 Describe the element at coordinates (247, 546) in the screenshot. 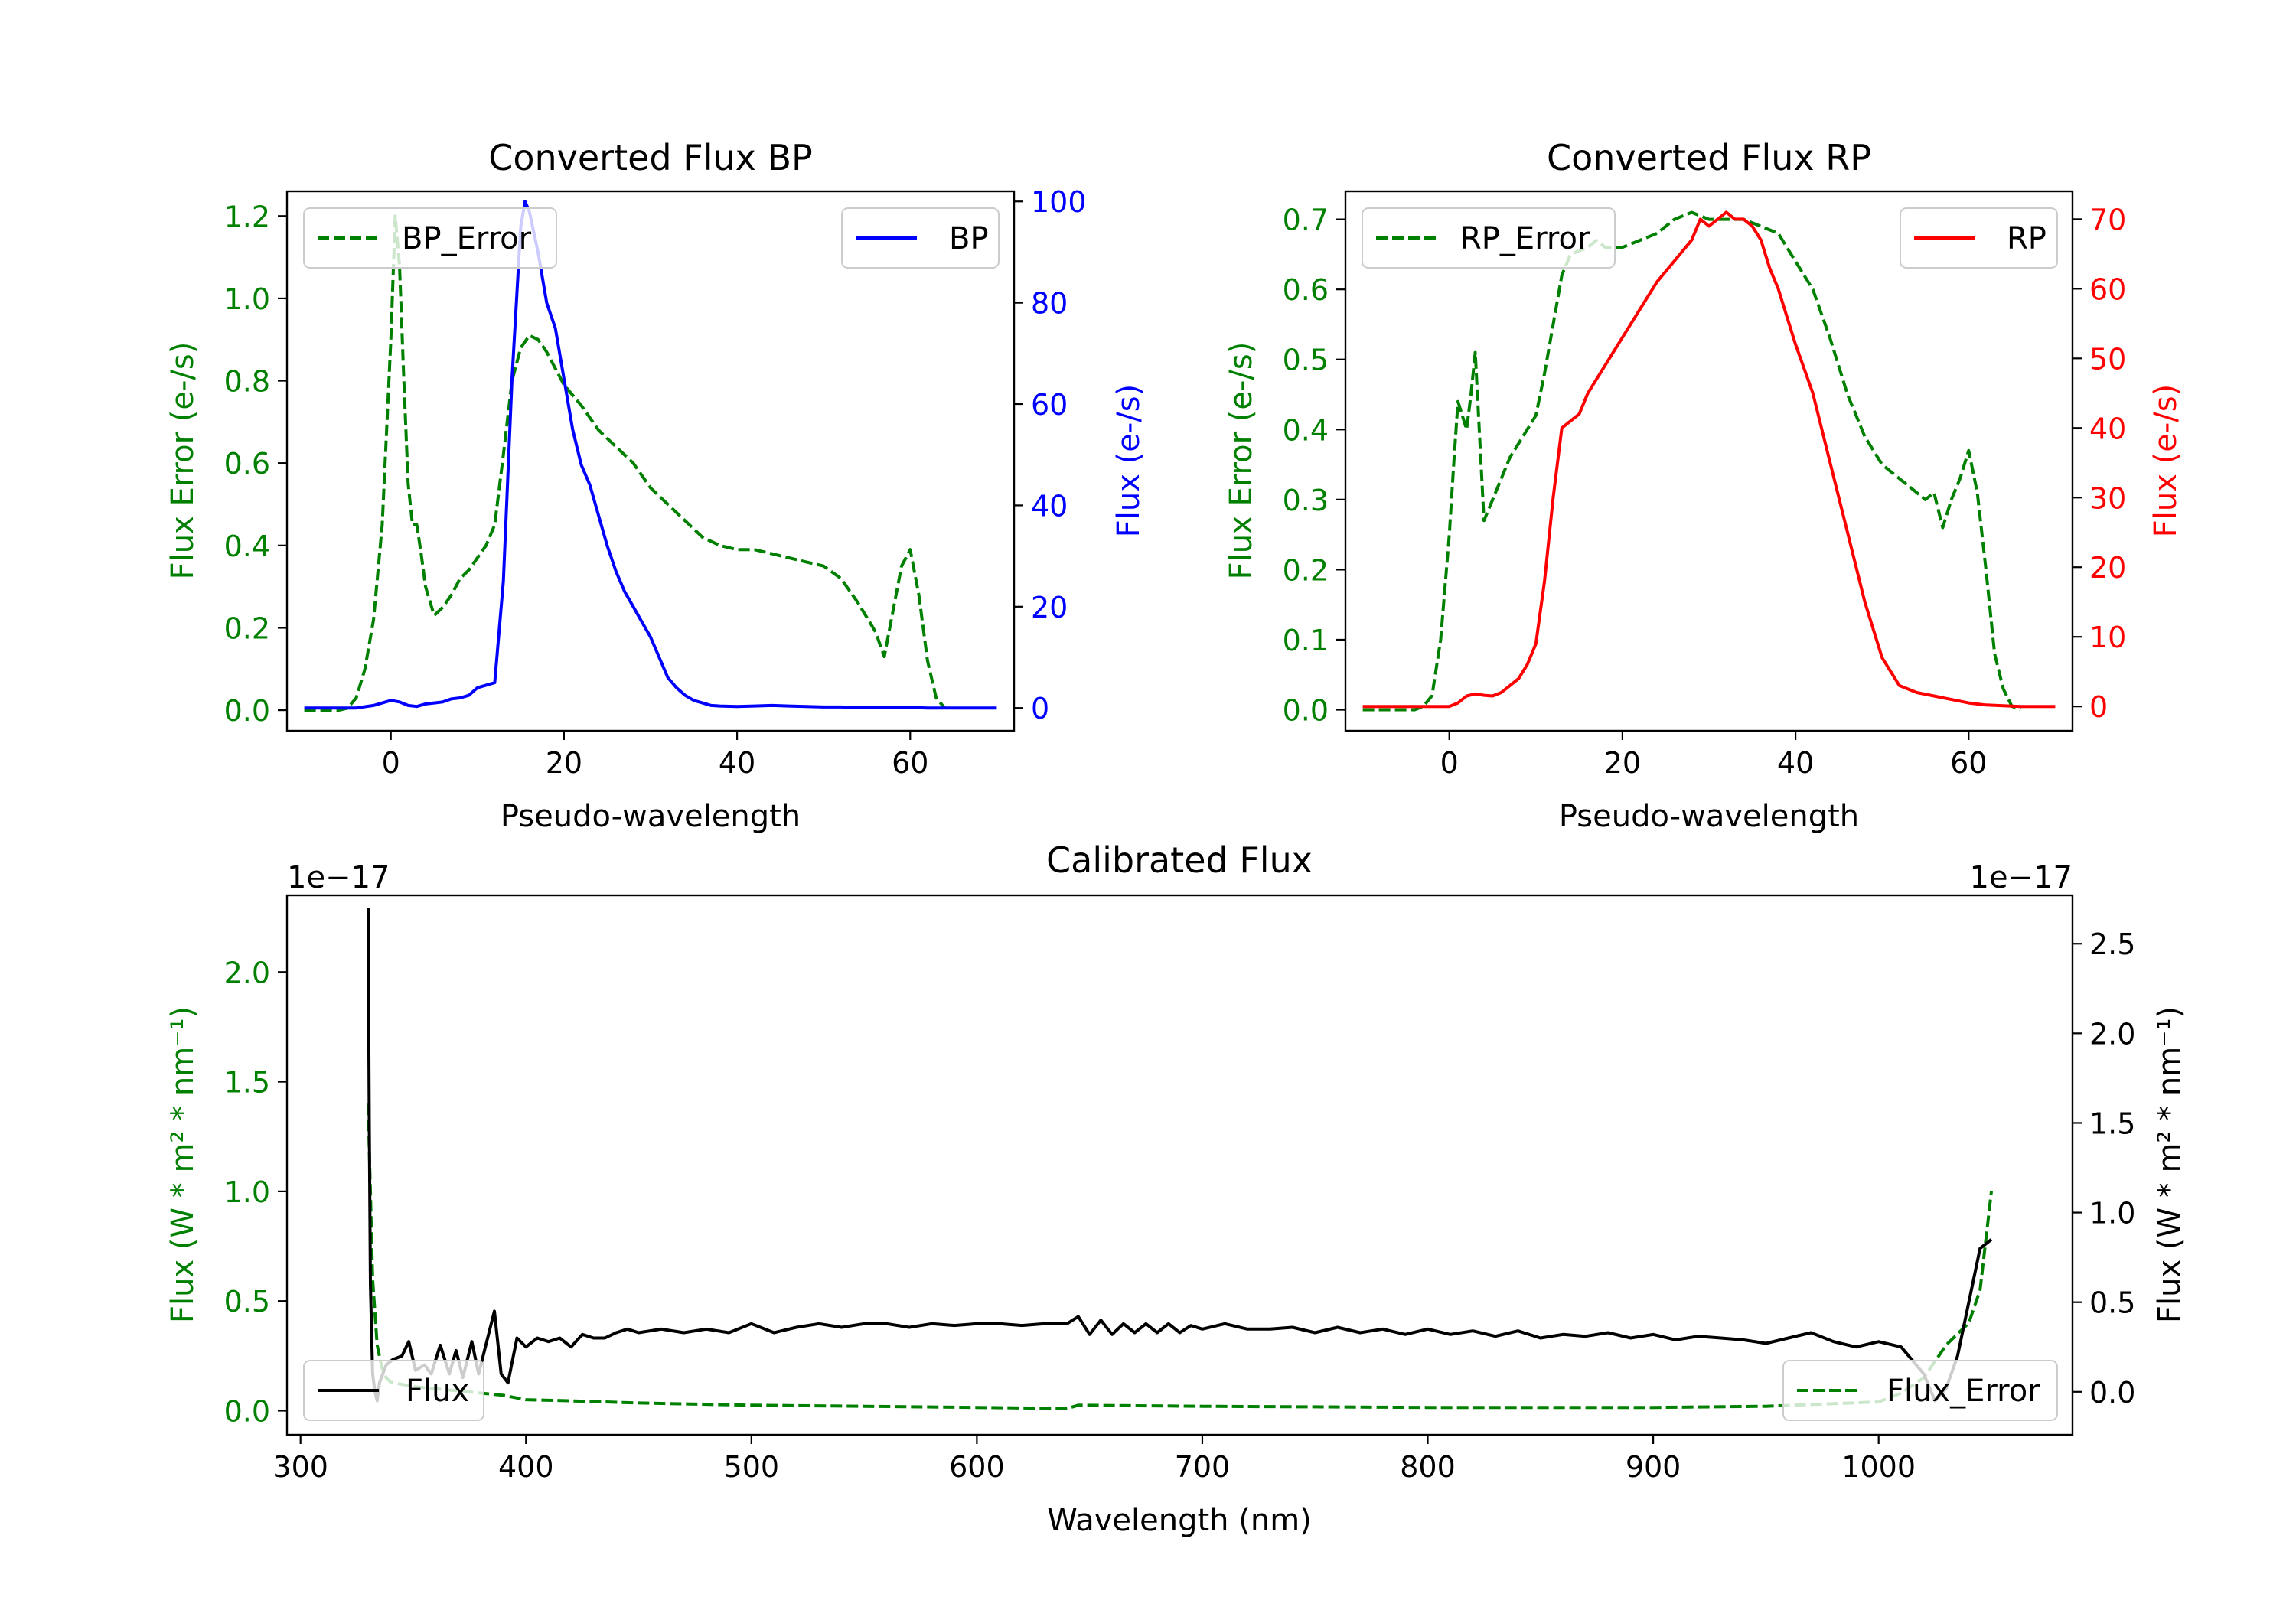

I see `bp-left-tick-label: 0.4` at that location.